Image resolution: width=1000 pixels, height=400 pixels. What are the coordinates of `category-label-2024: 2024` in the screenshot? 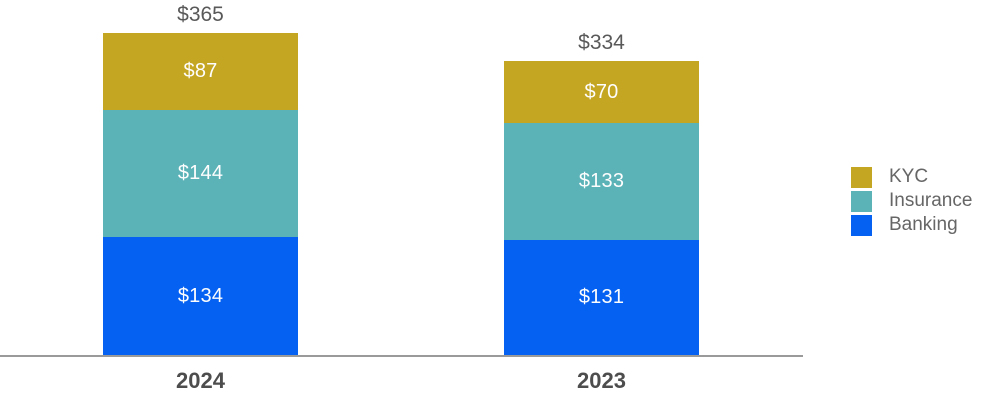 It's located at (200, 380).